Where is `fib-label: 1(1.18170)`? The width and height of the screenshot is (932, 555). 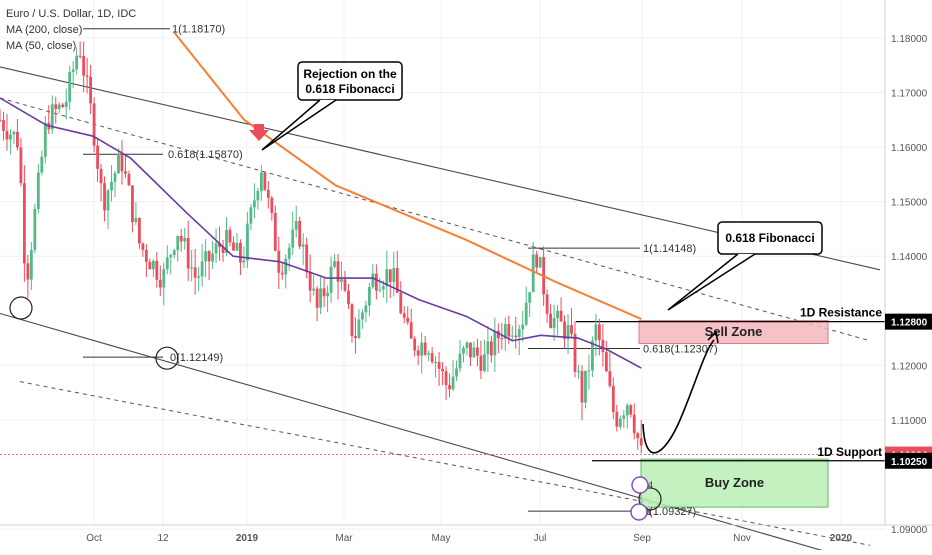
fib-label: 1(1.18170) is located at coordinates (198, 30).